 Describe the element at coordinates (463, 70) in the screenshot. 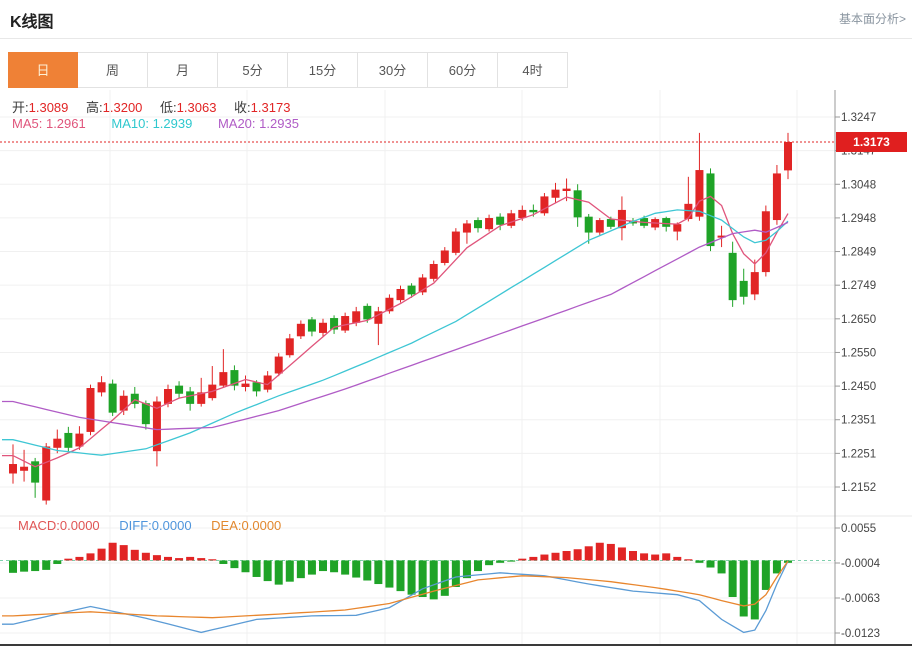

I see `tab-60min: 60分` at that location.